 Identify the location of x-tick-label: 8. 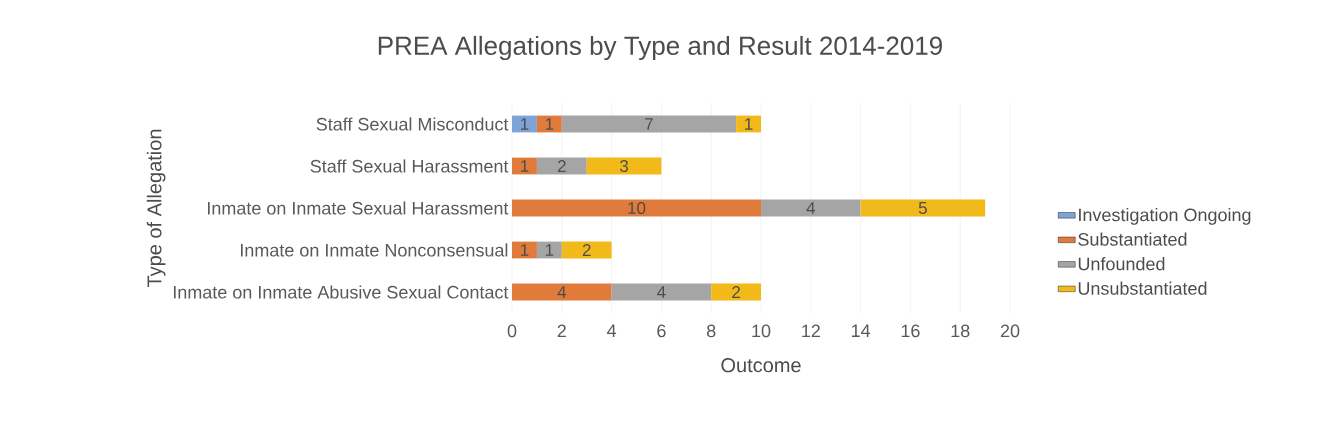
(711, 331).